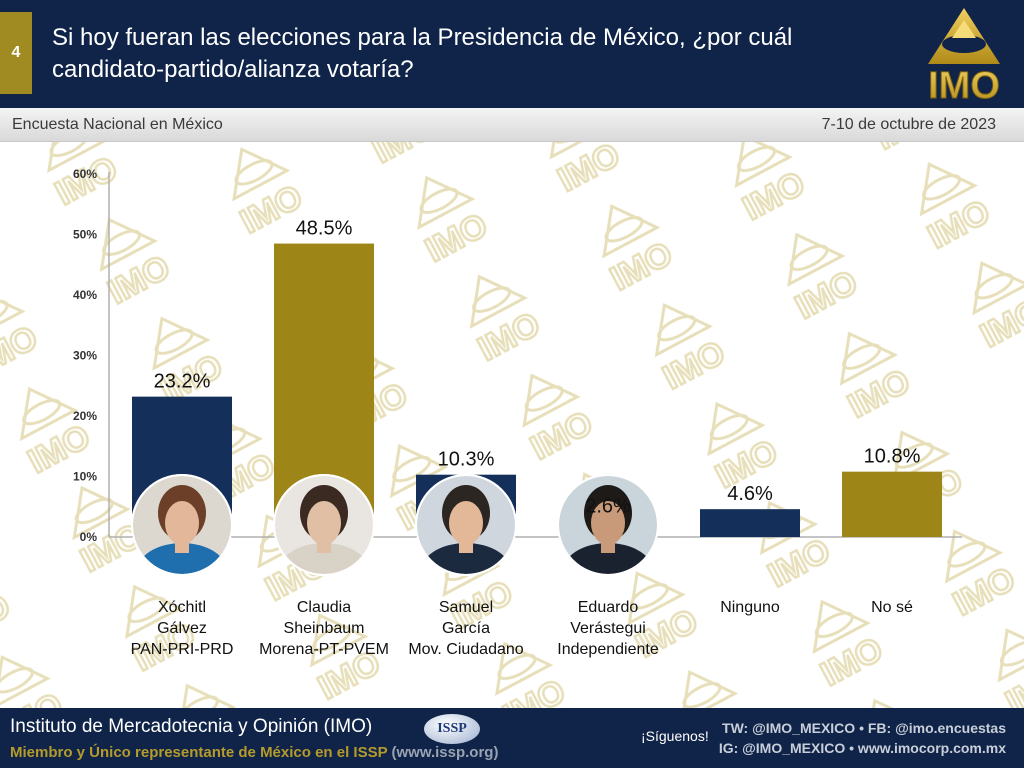 Image resolution: width=1024 pixels, height=768 pixels. I want to click on follow-label: ¡Síguenos!, so click(675, 736).